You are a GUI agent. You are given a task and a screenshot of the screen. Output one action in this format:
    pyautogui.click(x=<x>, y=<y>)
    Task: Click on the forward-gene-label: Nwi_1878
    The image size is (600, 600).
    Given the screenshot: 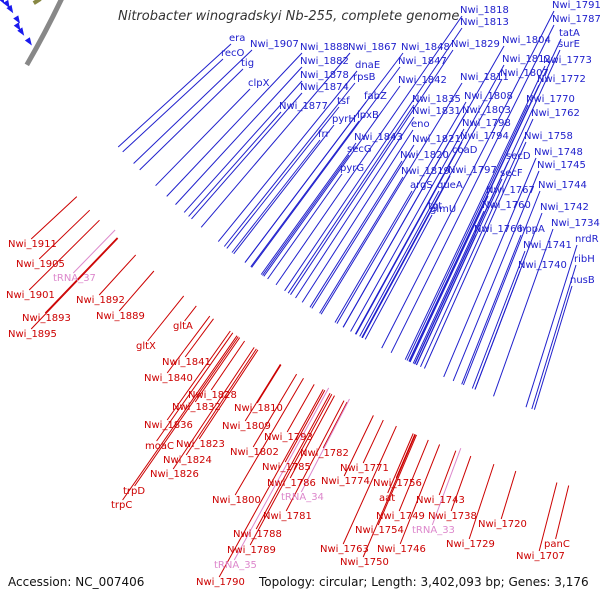 What is the action you would take?
    pyautogui.click(x=324, y=75)
    